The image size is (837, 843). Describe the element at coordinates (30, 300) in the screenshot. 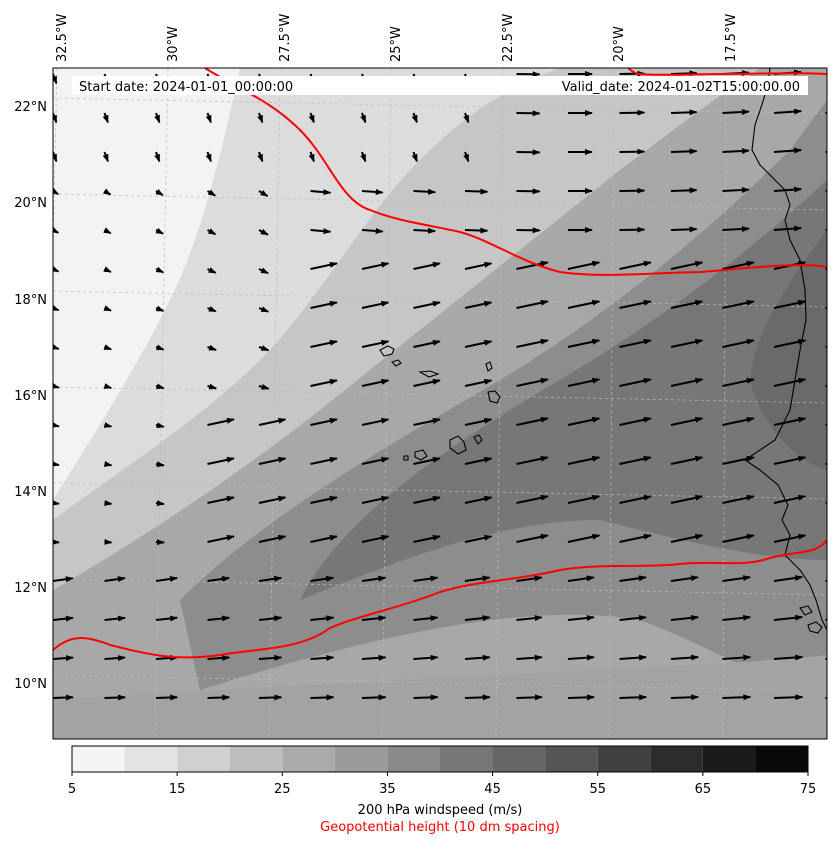

I see `lat-label-18n: 18°N` at that location.